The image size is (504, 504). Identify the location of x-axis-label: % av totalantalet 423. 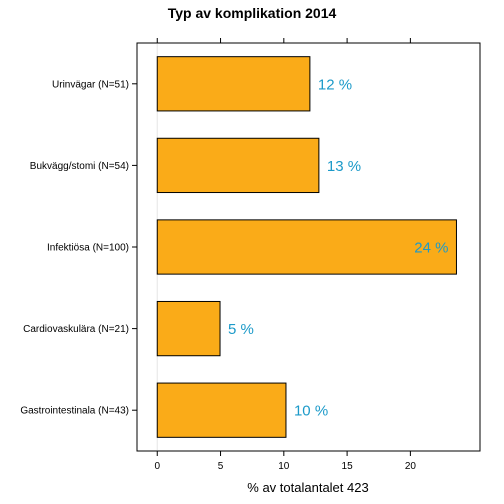
(307, 487).